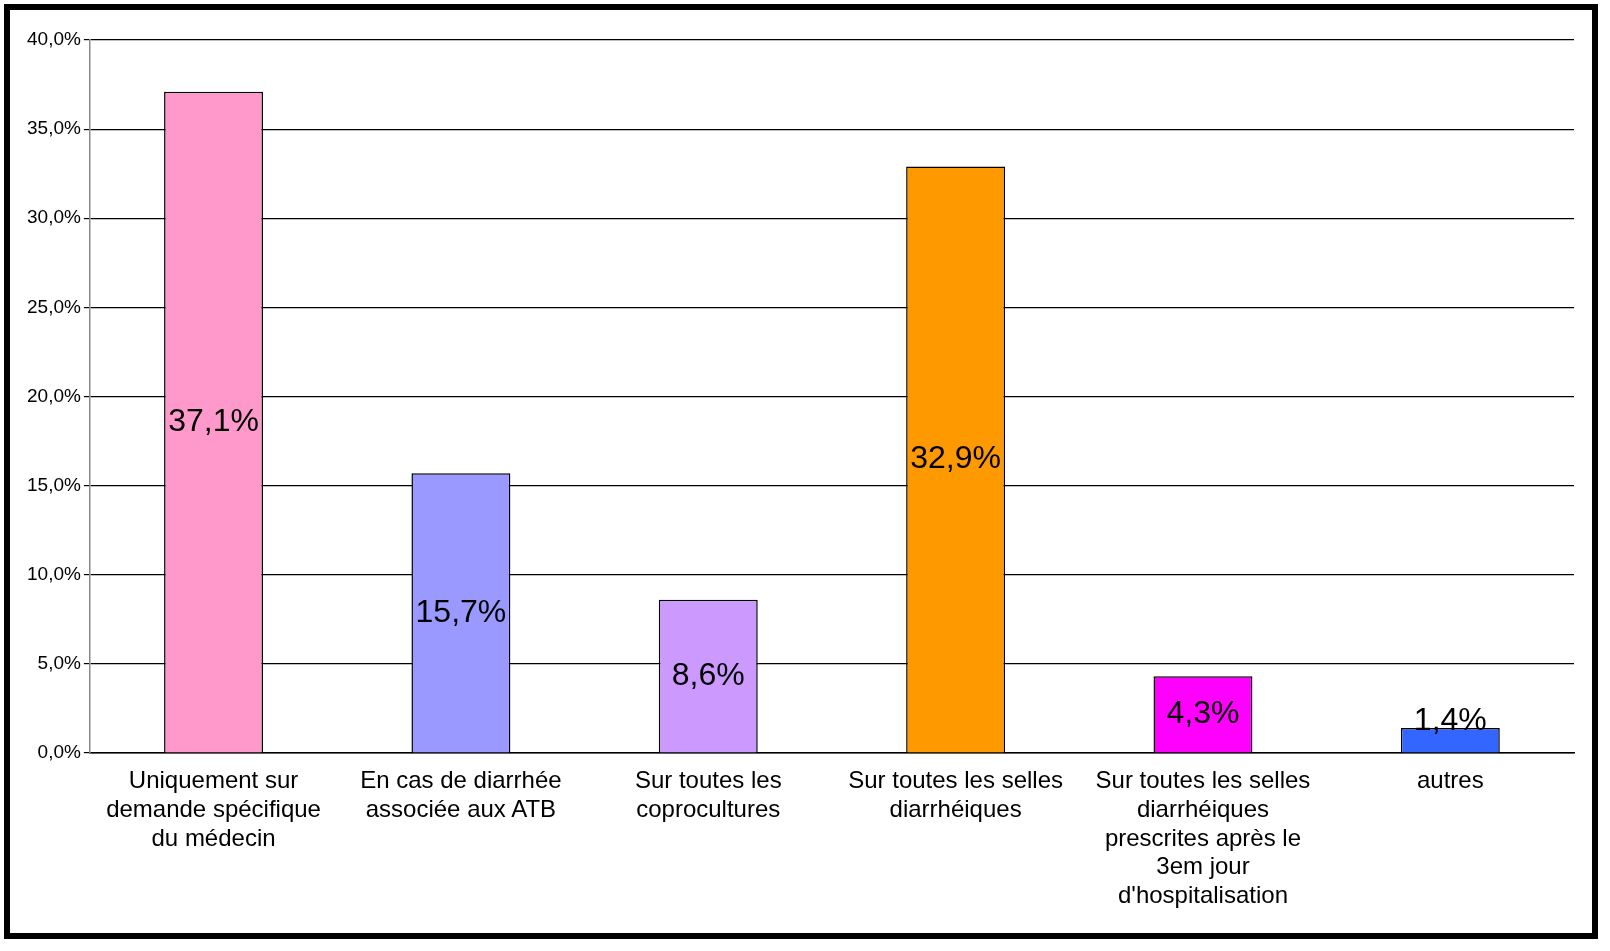 The width and height of the screenshot is (1610, 951). What do you see at coordinates (461, 610) in the screenshot?
I see `data-label: 15,7%` at bounding box center [461, 610].